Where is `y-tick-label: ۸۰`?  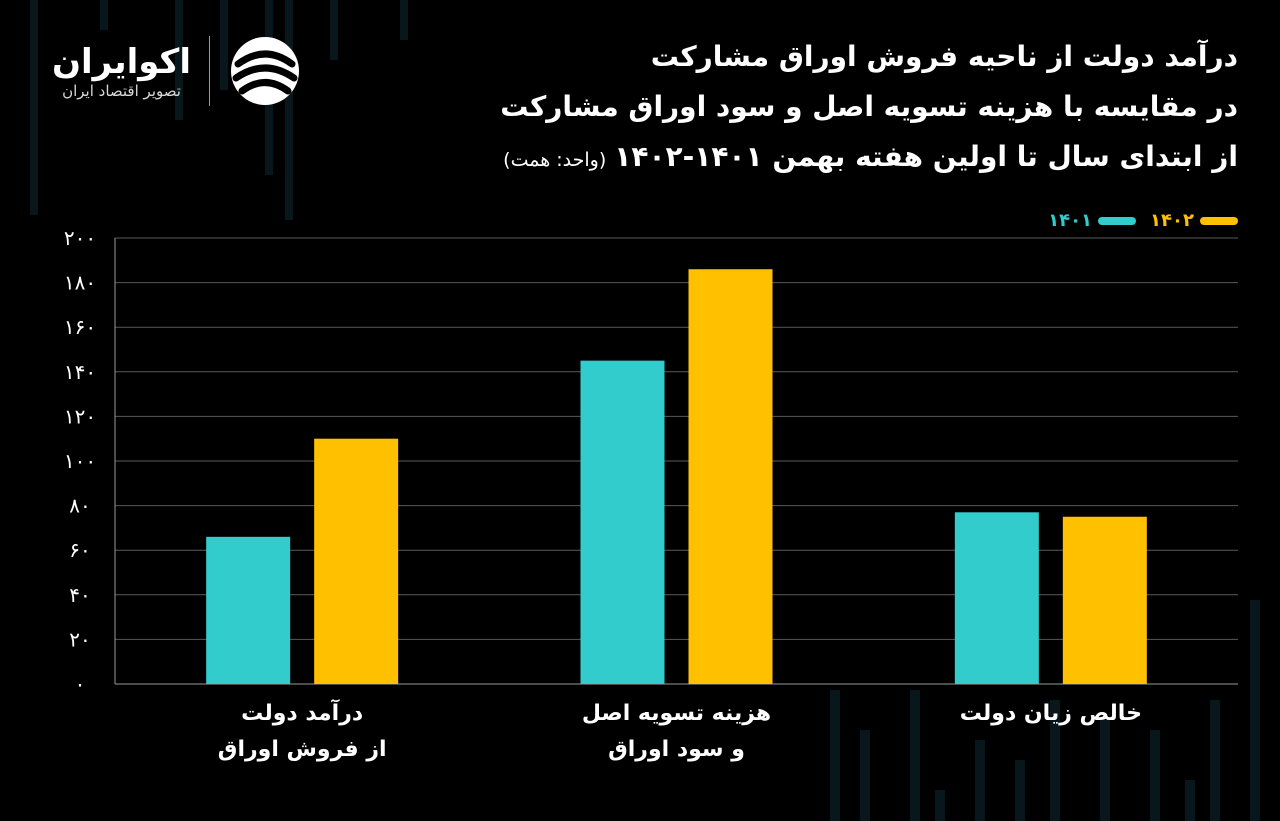 y-tick-label: ۸۰ is located at coordinates (79, 506).